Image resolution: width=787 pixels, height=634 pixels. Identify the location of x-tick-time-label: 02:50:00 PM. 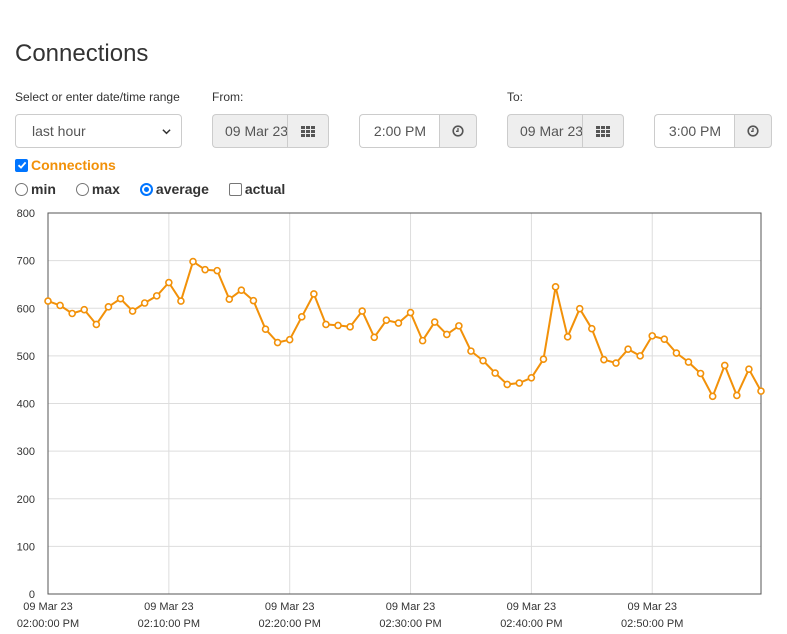
(652, 624).